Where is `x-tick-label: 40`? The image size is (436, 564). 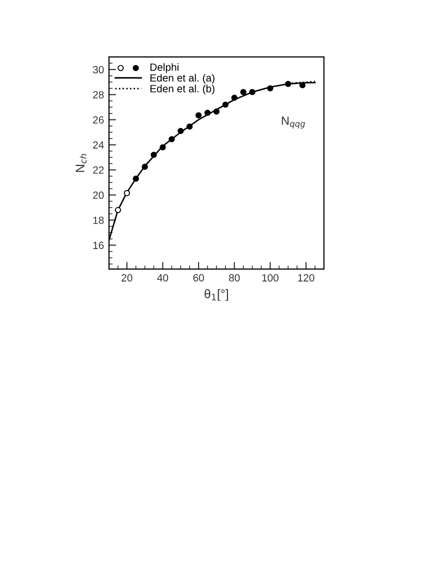
x-tick-label: 40 is located at coordinates (162, 278).